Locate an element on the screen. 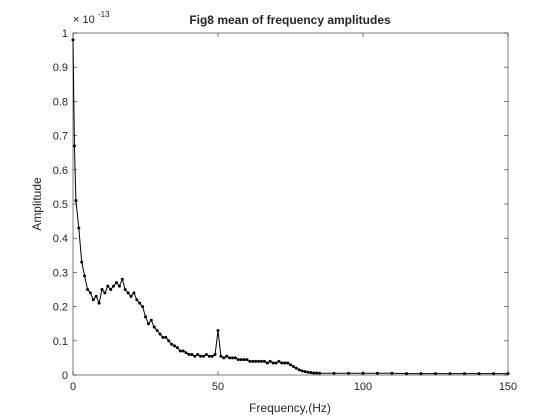 The width and height of the screenshot is (560, 420). x-tick-label: 100 is located at coordinates (363, 387).